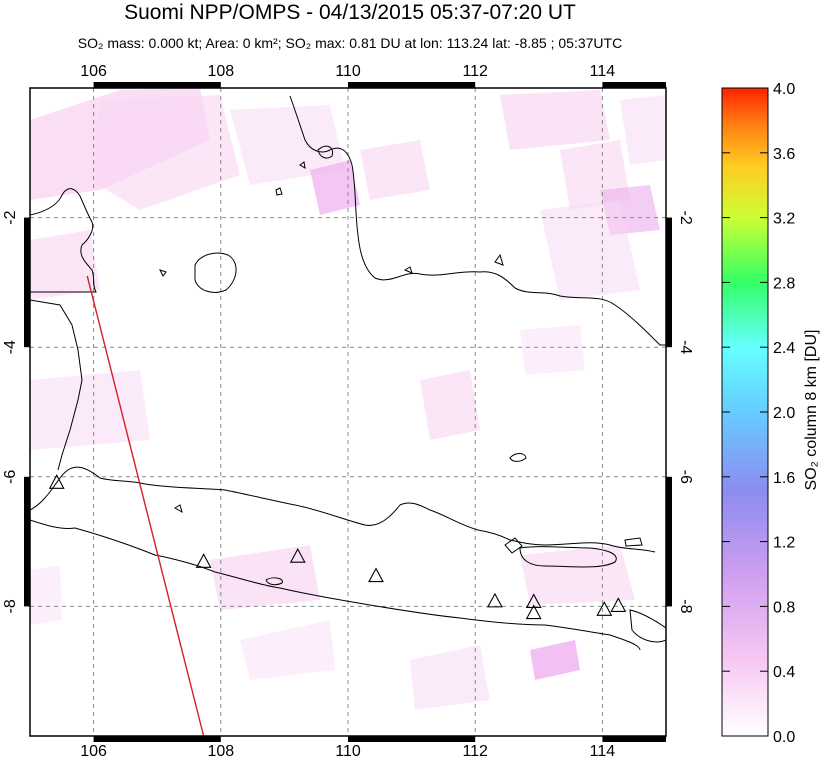  I want to click on lat-tick-label-left: -8, so click(10, 606).